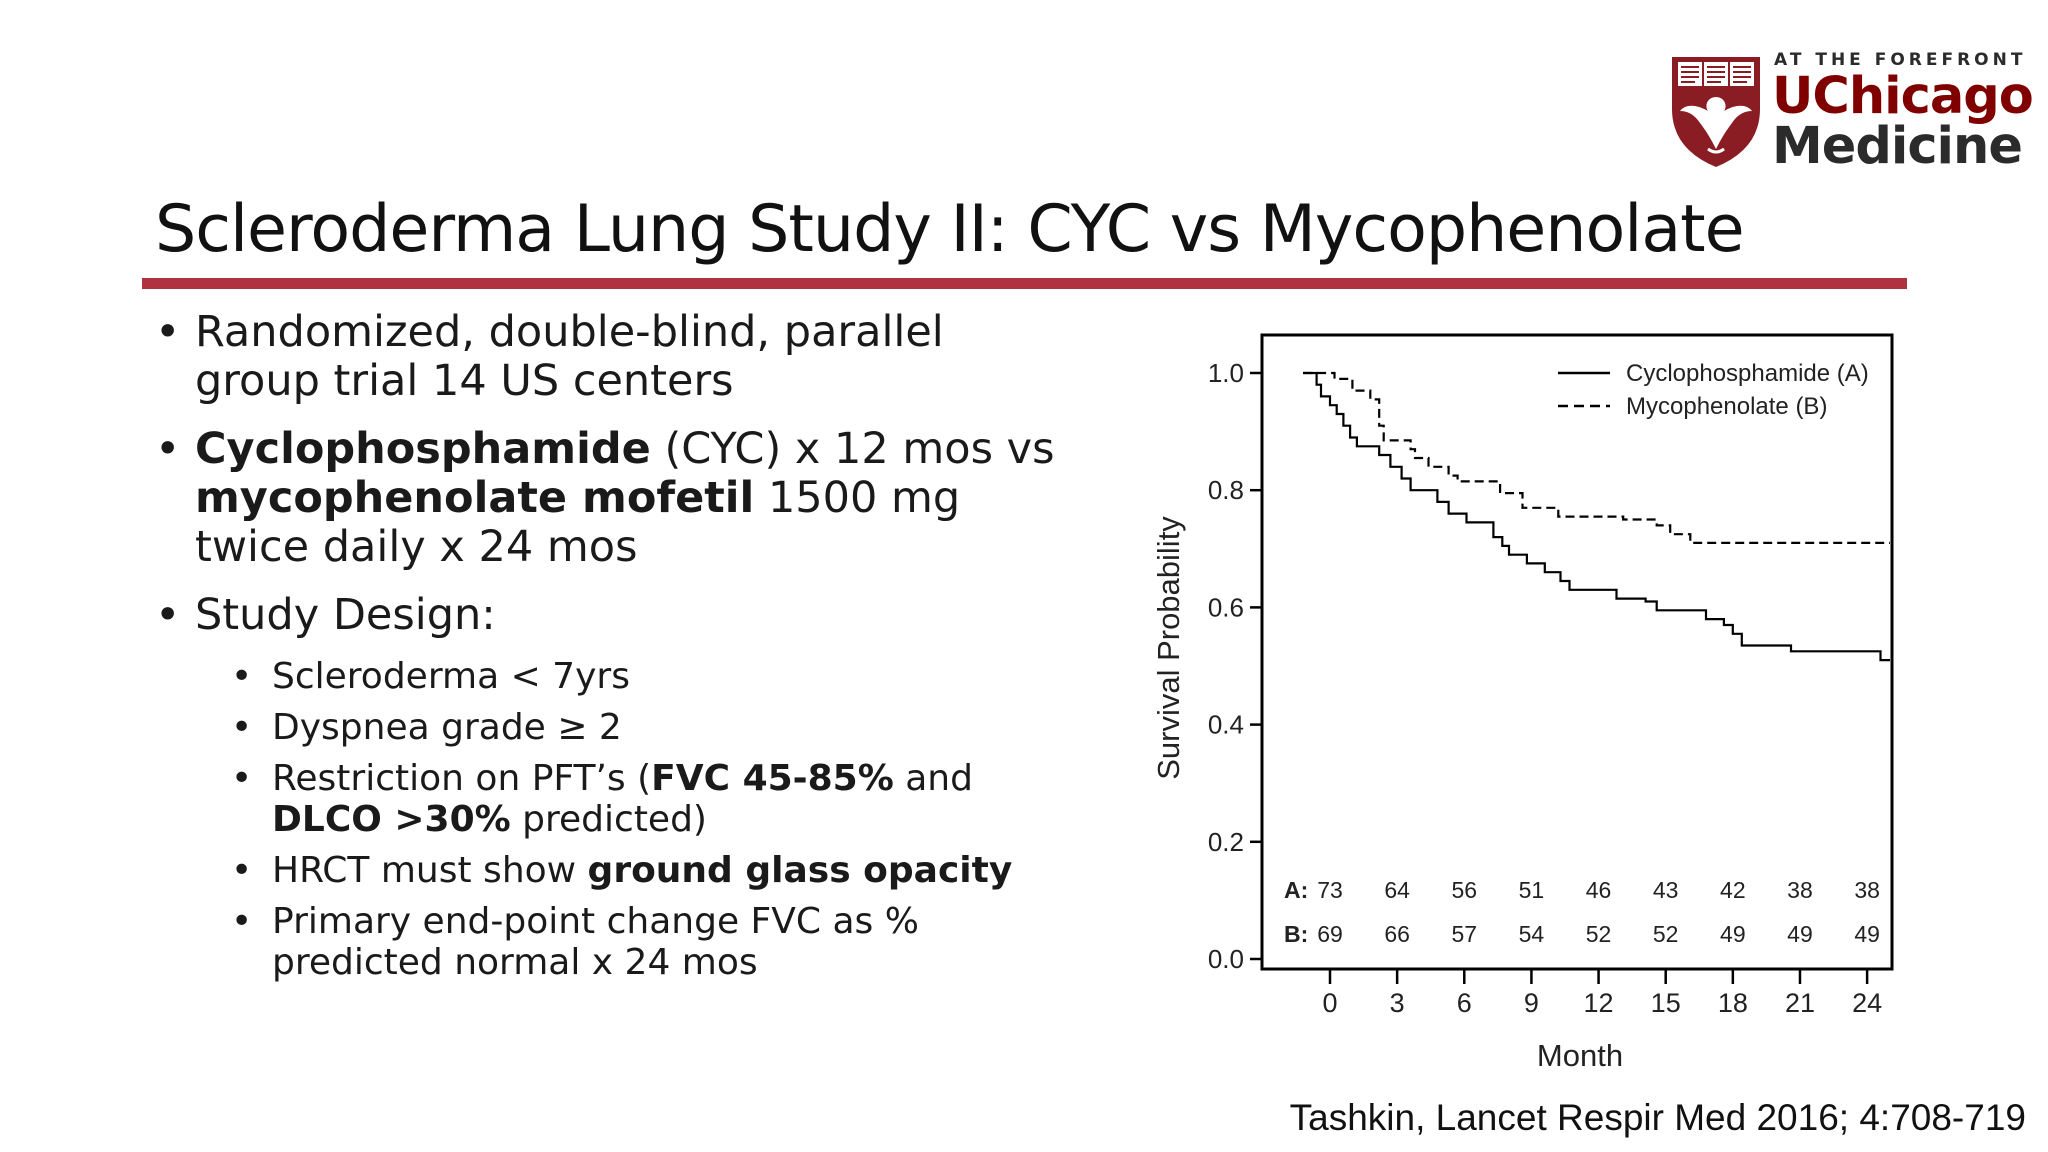  What do you see at coordinates (1800, 1003) in the screenshot?
I see `x-tick-label: 21` at bounding box center [1800, 1003].